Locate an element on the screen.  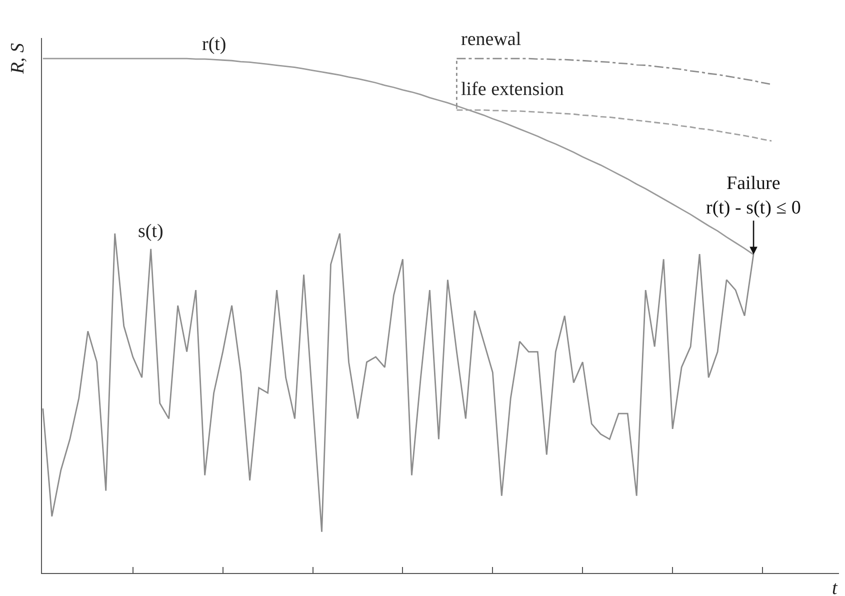
annotation: Failure r(t) - s(t) ≤ 0 is located at coordinates (753, 196).